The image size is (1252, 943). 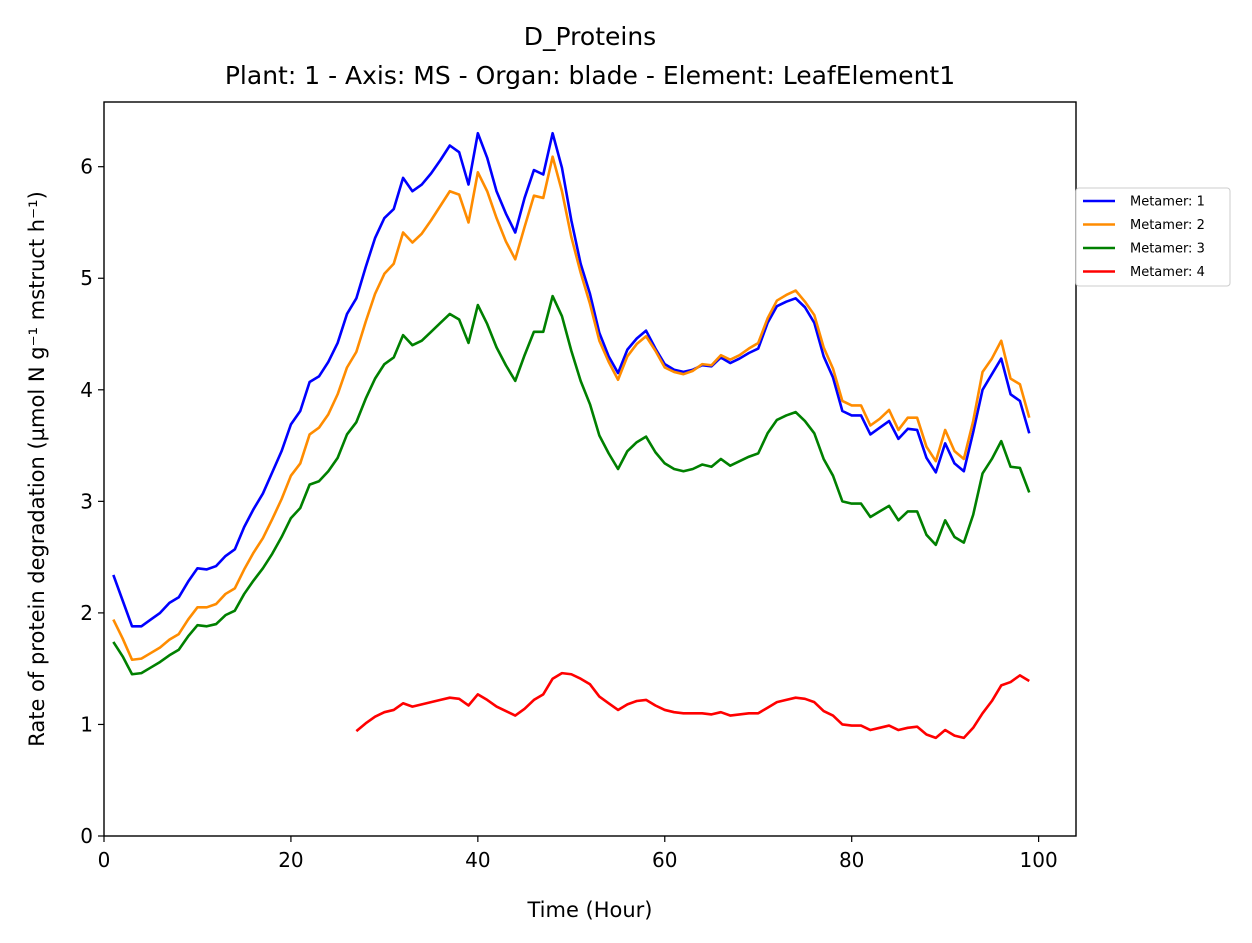 I want to click on y-tick-label: 2, so click(x=86, y=613).